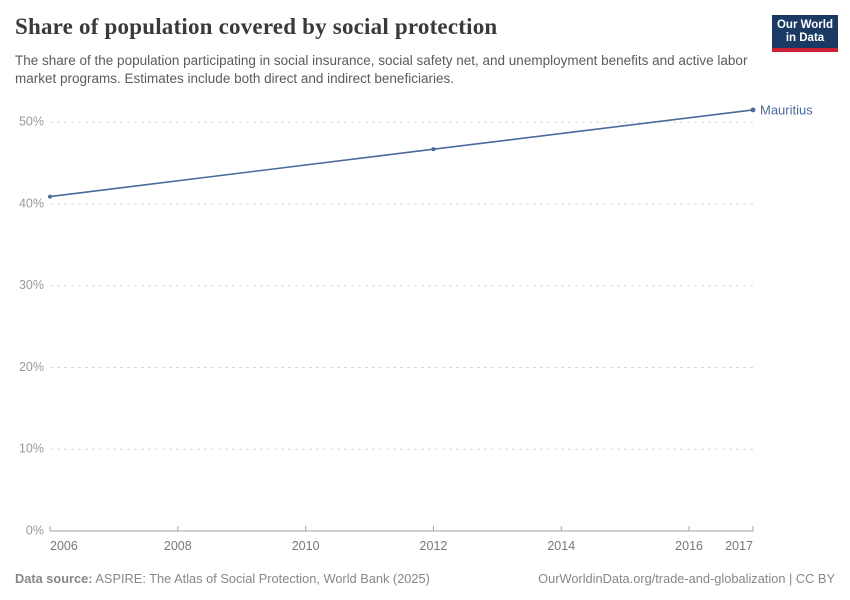 The width and height of the screenshot is (850, 600). What do you see at coordinates (401, 153) in the screenshot?
I see `series-line-mauritius` at bounding box center [401, 153].